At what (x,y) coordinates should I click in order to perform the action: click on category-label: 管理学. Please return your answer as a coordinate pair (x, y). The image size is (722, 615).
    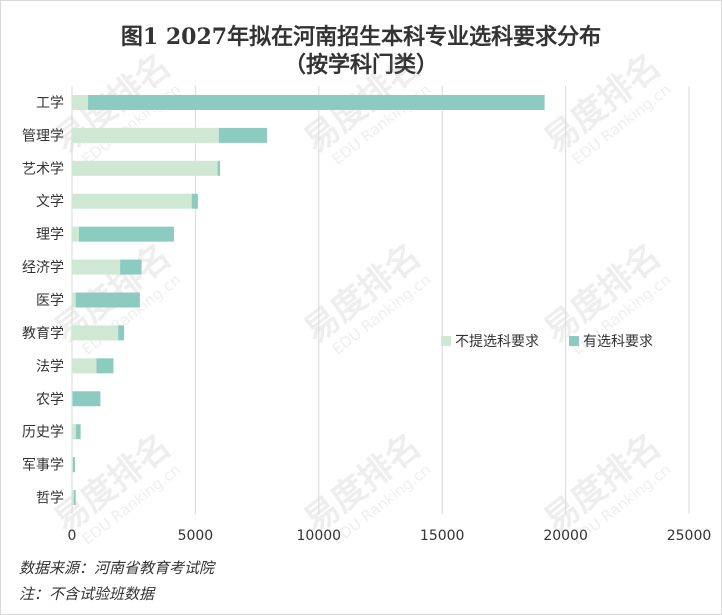
    Looking at the image, I should click on (43, 136).